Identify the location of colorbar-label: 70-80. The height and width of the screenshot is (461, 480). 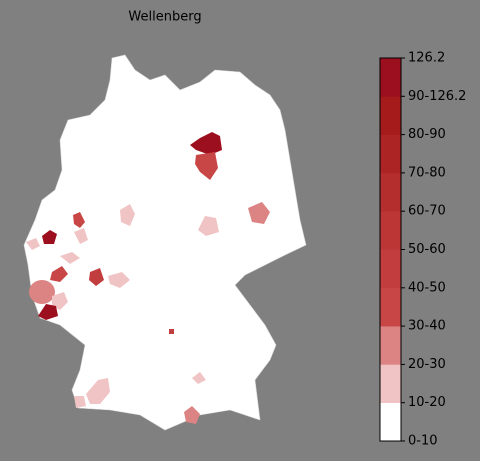
(427, 172).